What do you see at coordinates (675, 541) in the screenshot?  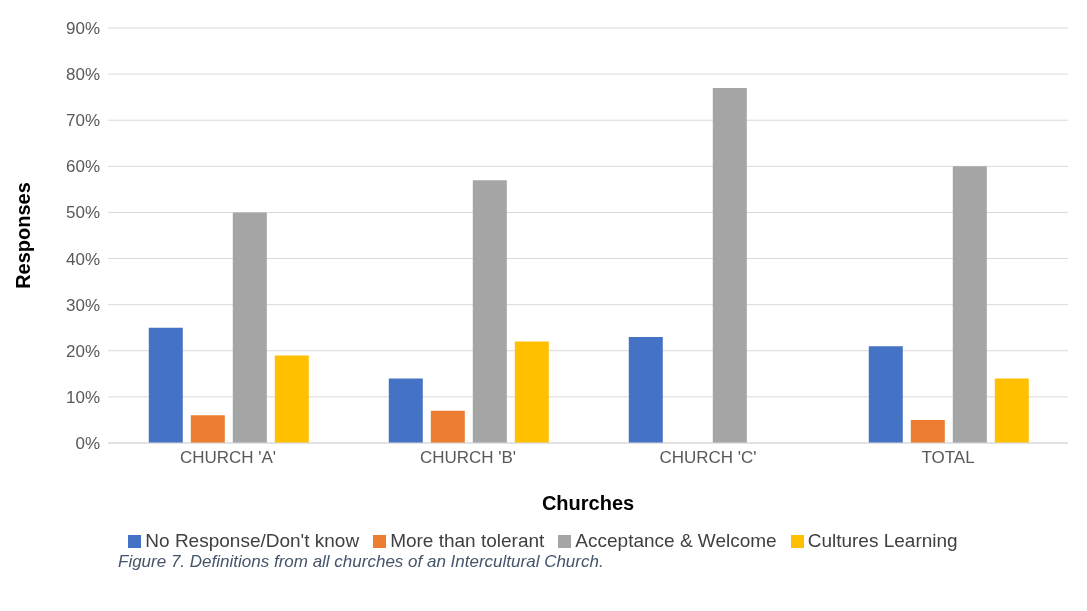 I see `legend-label: Acceptance & Welcome` at bounding box center [675, 541].